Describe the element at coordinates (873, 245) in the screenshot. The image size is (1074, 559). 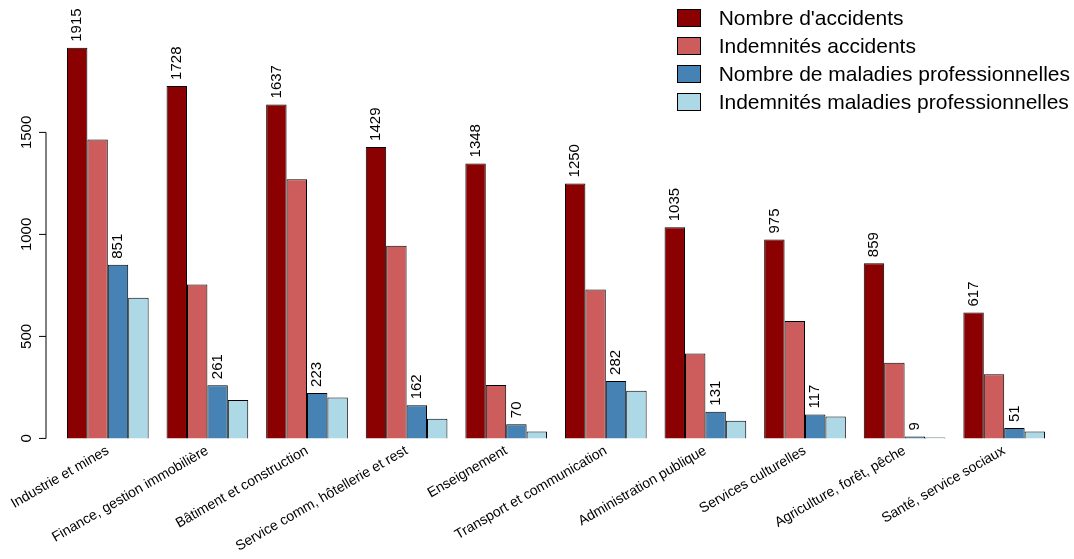
I see `data-label: 859` at that location.